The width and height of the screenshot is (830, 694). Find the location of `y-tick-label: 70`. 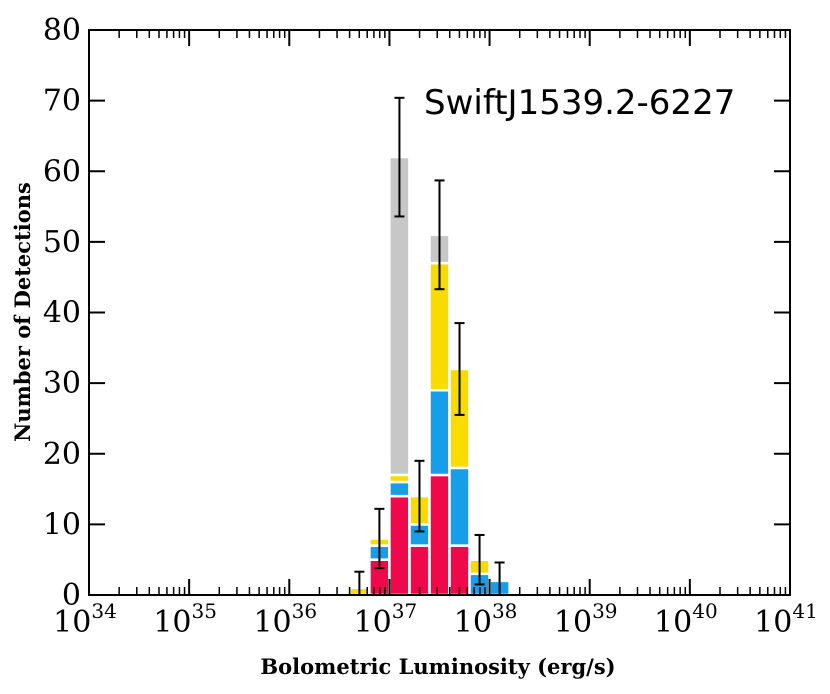

y-tick-label: 70 is located at coordinates (62, 101).